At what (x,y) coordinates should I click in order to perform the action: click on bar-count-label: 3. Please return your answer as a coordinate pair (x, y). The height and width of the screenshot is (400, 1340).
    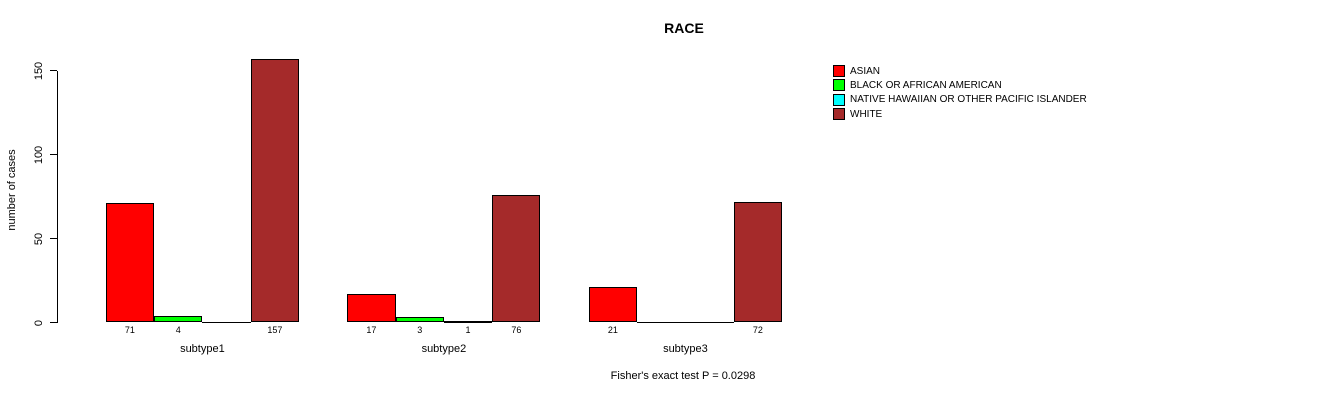
    Looking at the image, I should click on (420, 330).